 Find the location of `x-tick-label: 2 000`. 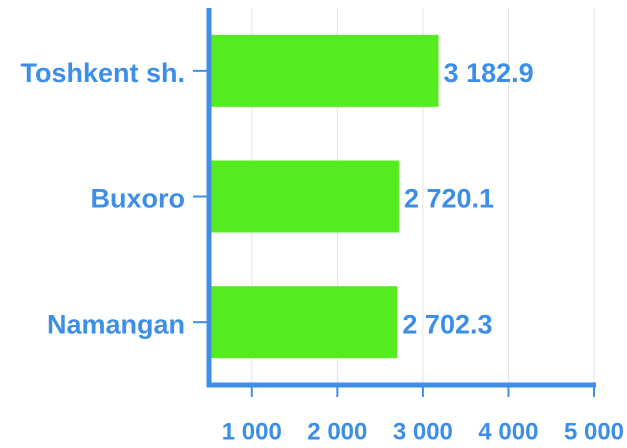

x-tick-label: 2 000 is located at coordinates (337, 431).